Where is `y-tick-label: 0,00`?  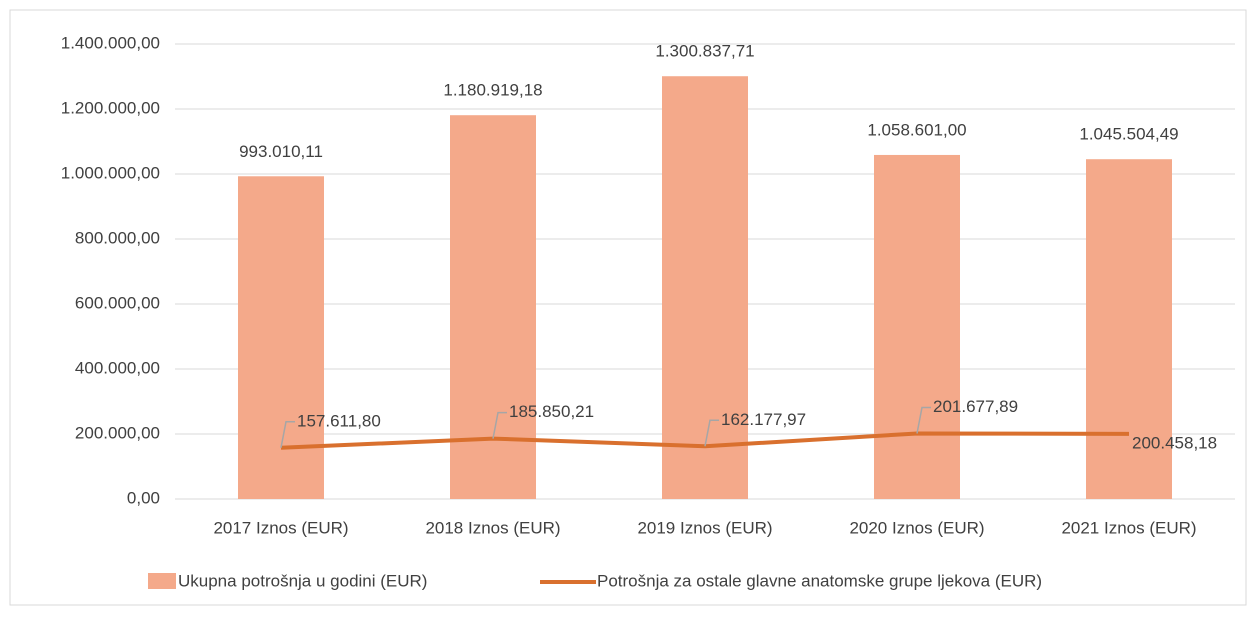 y-tick-label: 0,00 is located at coordinates (143, 497).